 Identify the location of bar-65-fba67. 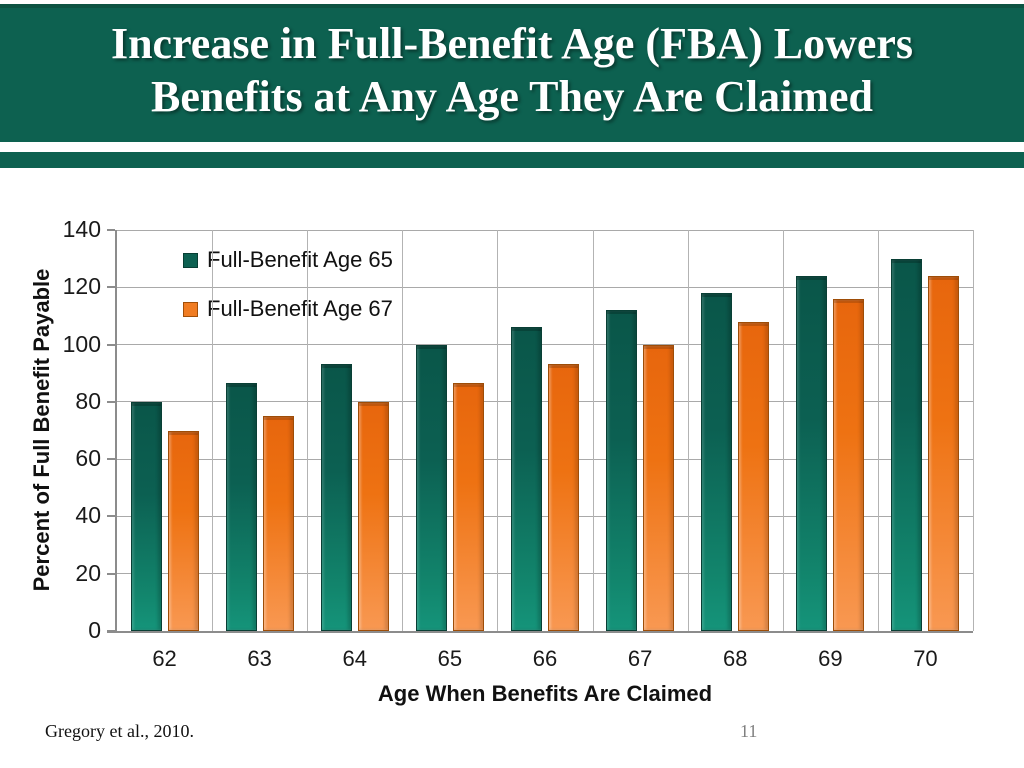
(468, 506).